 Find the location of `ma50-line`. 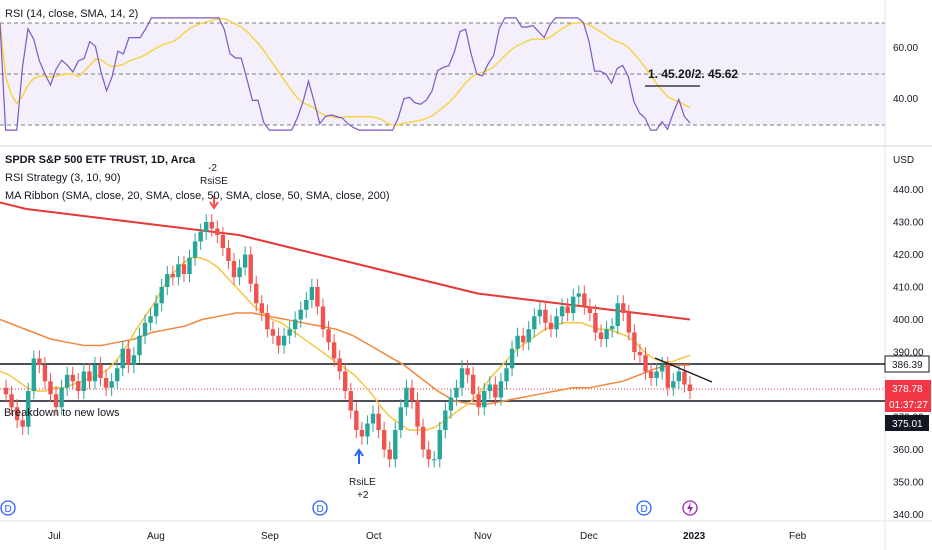

ma50-line is located at coordinates (345, 358).